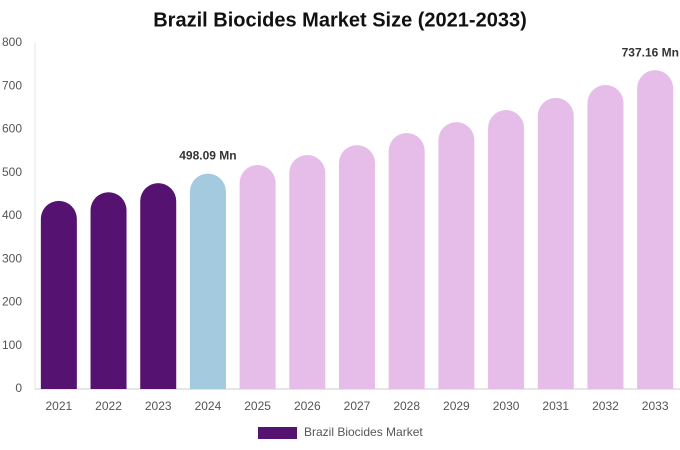 This screenshot has width=680, height=450. I want to click on x-tick-label: 2021, so click(58, 406).